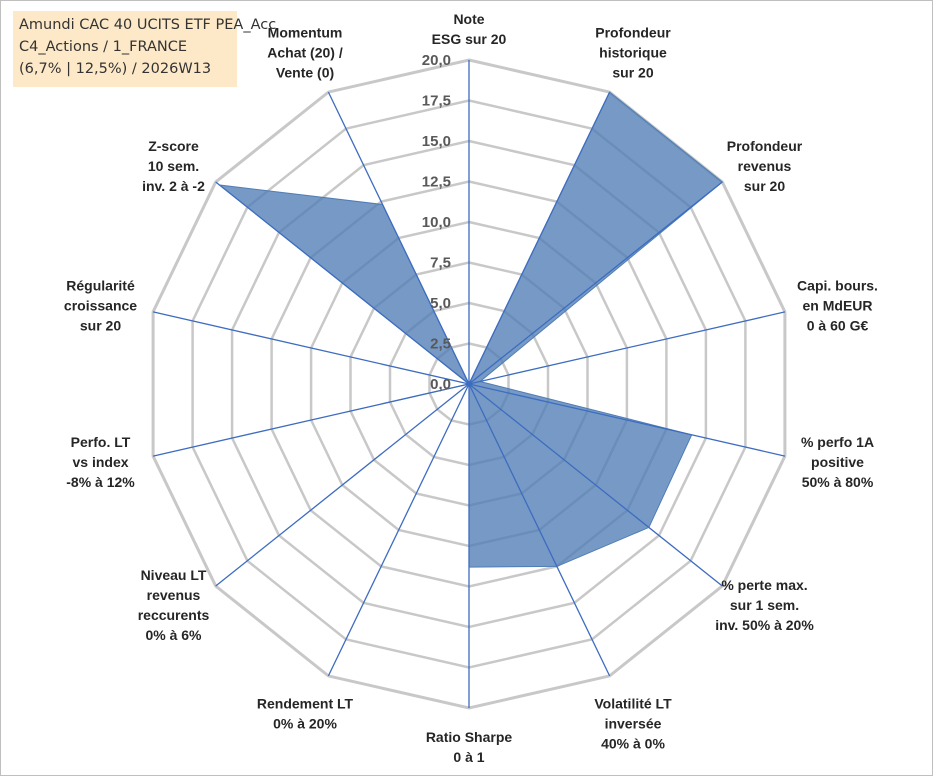 The height and width of the screenshot is (776, 933). What do you see at coordinates (436, 141) in the screenshot?
I see `tick-label: 15,0` at bounding box center [436, 141].